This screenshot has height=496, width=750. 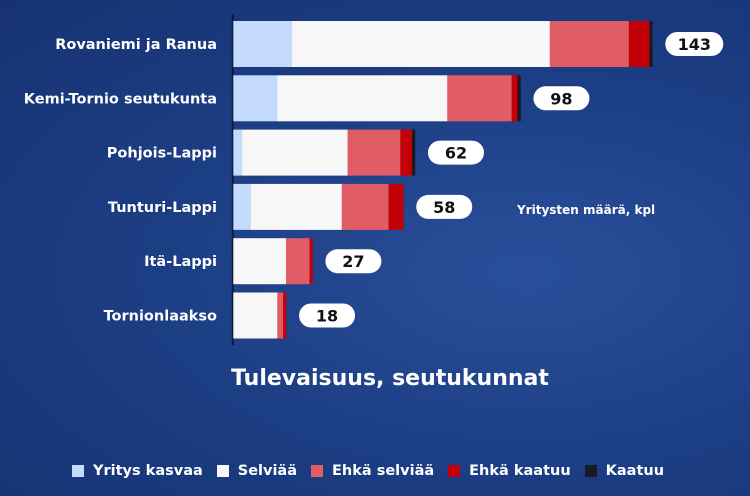 I want to click on total-value-label: 27, so click(x=353, y=261).